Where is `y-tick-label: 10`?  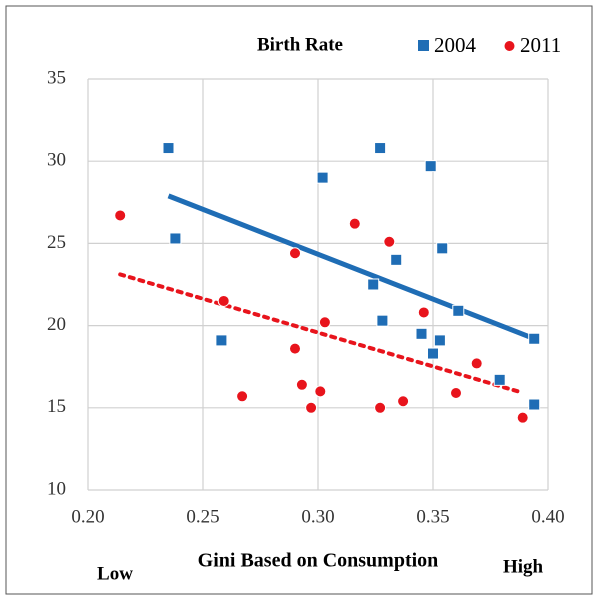
y-tick-label: 10 is located at coordinates (56, 488).